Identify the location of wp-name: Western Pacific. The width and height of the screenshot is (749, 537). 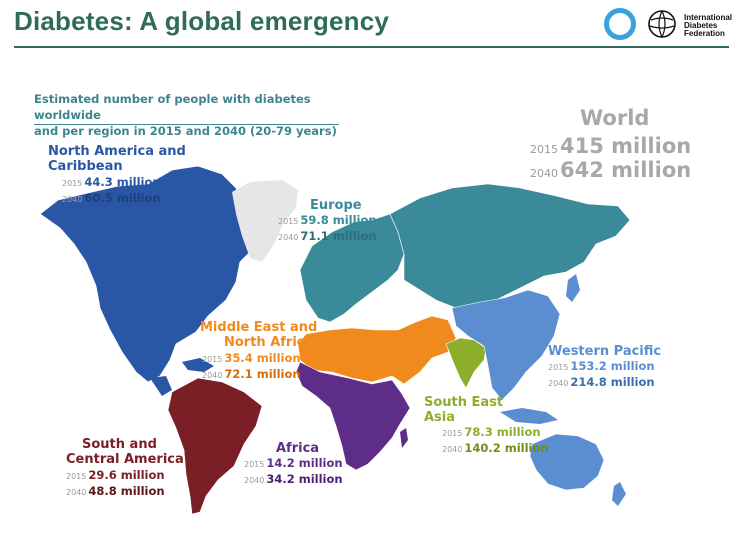
(605, 351).